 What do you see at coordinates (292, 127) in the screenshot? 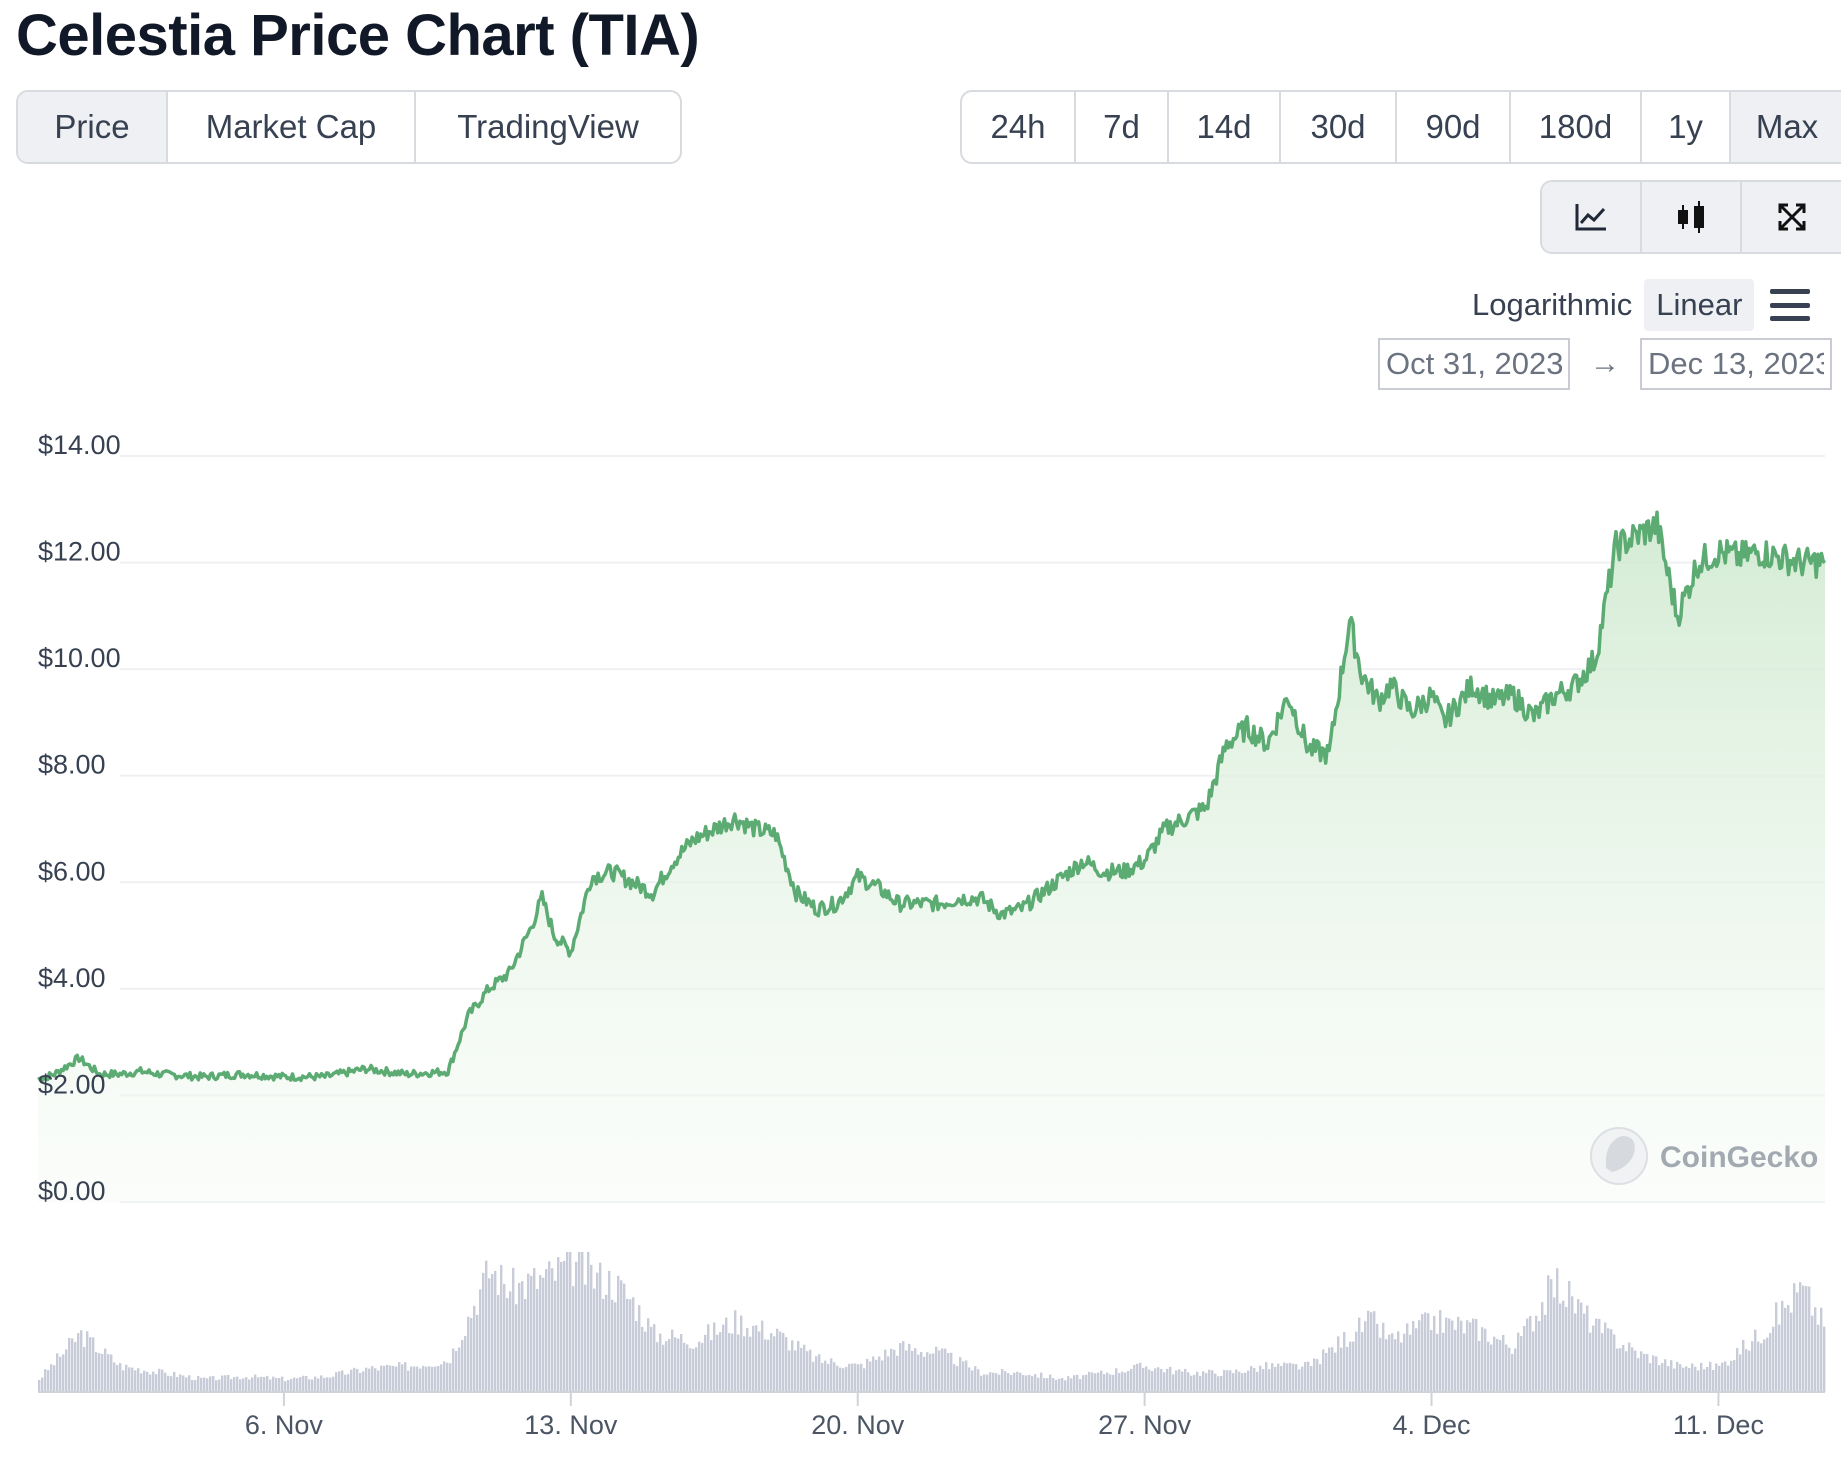
I see `tab-market-cap: Market Cap` at bounding box center [292, 127].